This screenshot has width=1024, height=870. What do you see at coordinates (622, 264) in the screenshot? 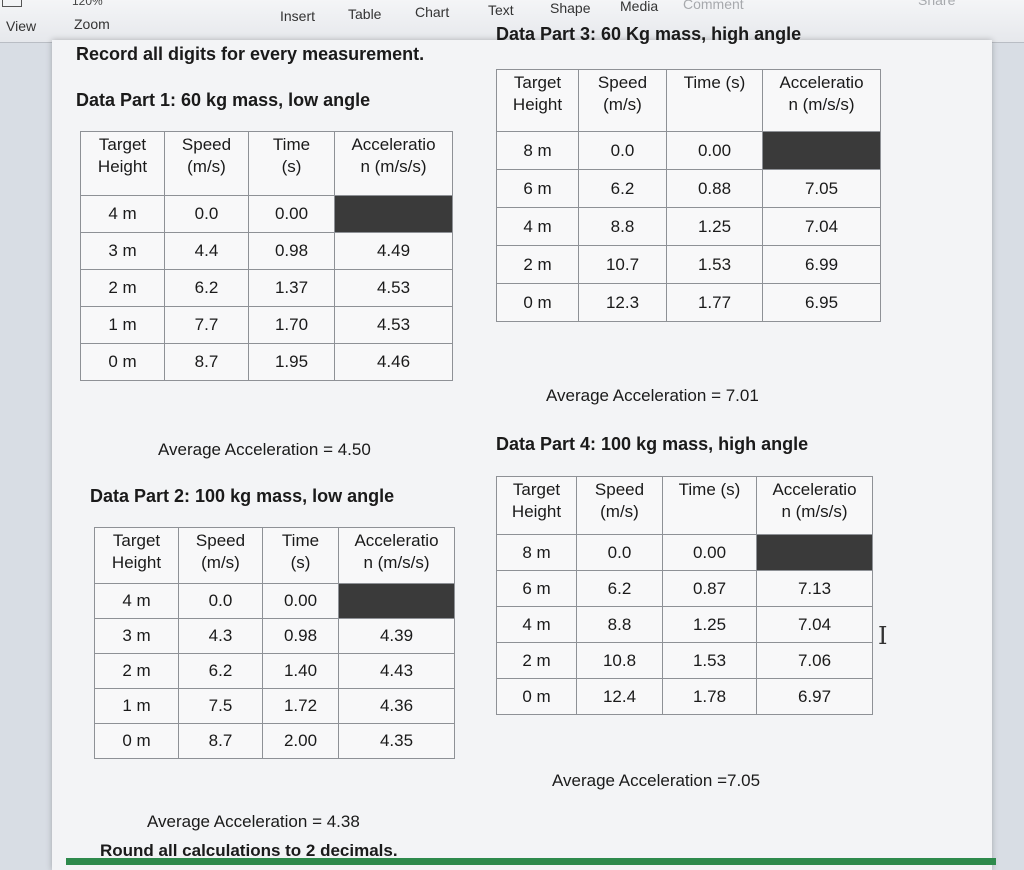
I see `table-cell: 10.7` at bounding box center [622, 264].